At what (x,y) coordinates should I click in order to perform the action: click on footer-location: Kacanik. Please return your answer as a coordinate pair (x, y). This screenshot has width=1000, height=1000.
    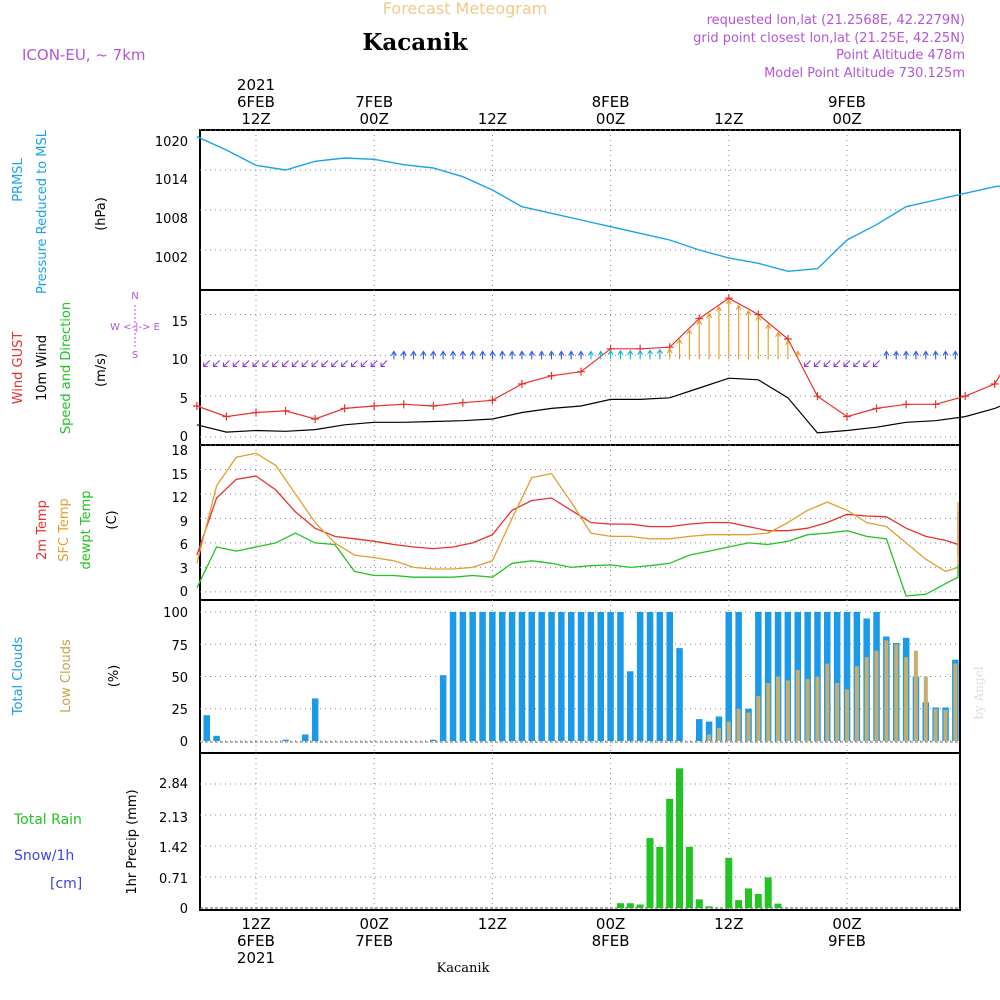
    Looking at the image, I should click on (463, 968).